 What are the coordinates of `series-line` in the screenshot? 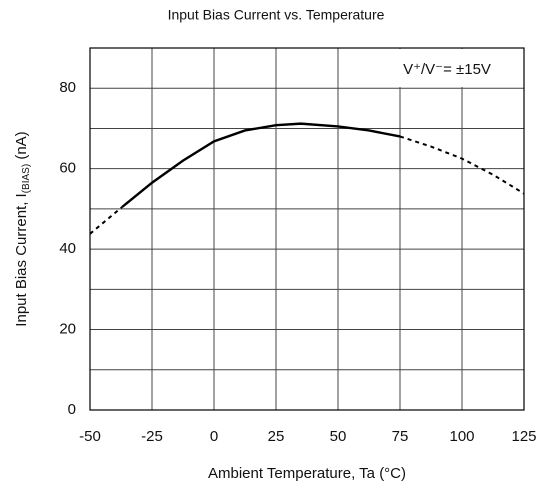 It's located at (261, 165).